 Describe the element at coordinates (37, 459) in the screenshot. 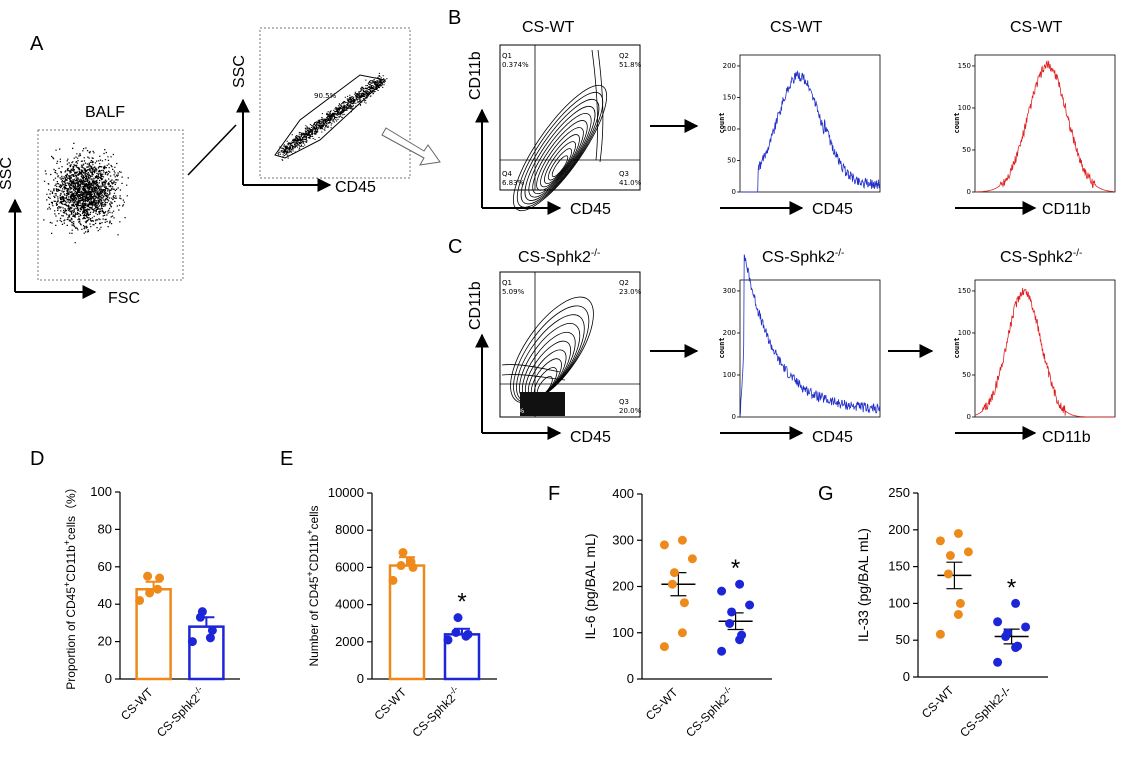

I see `panel-label-d: D` at that location.